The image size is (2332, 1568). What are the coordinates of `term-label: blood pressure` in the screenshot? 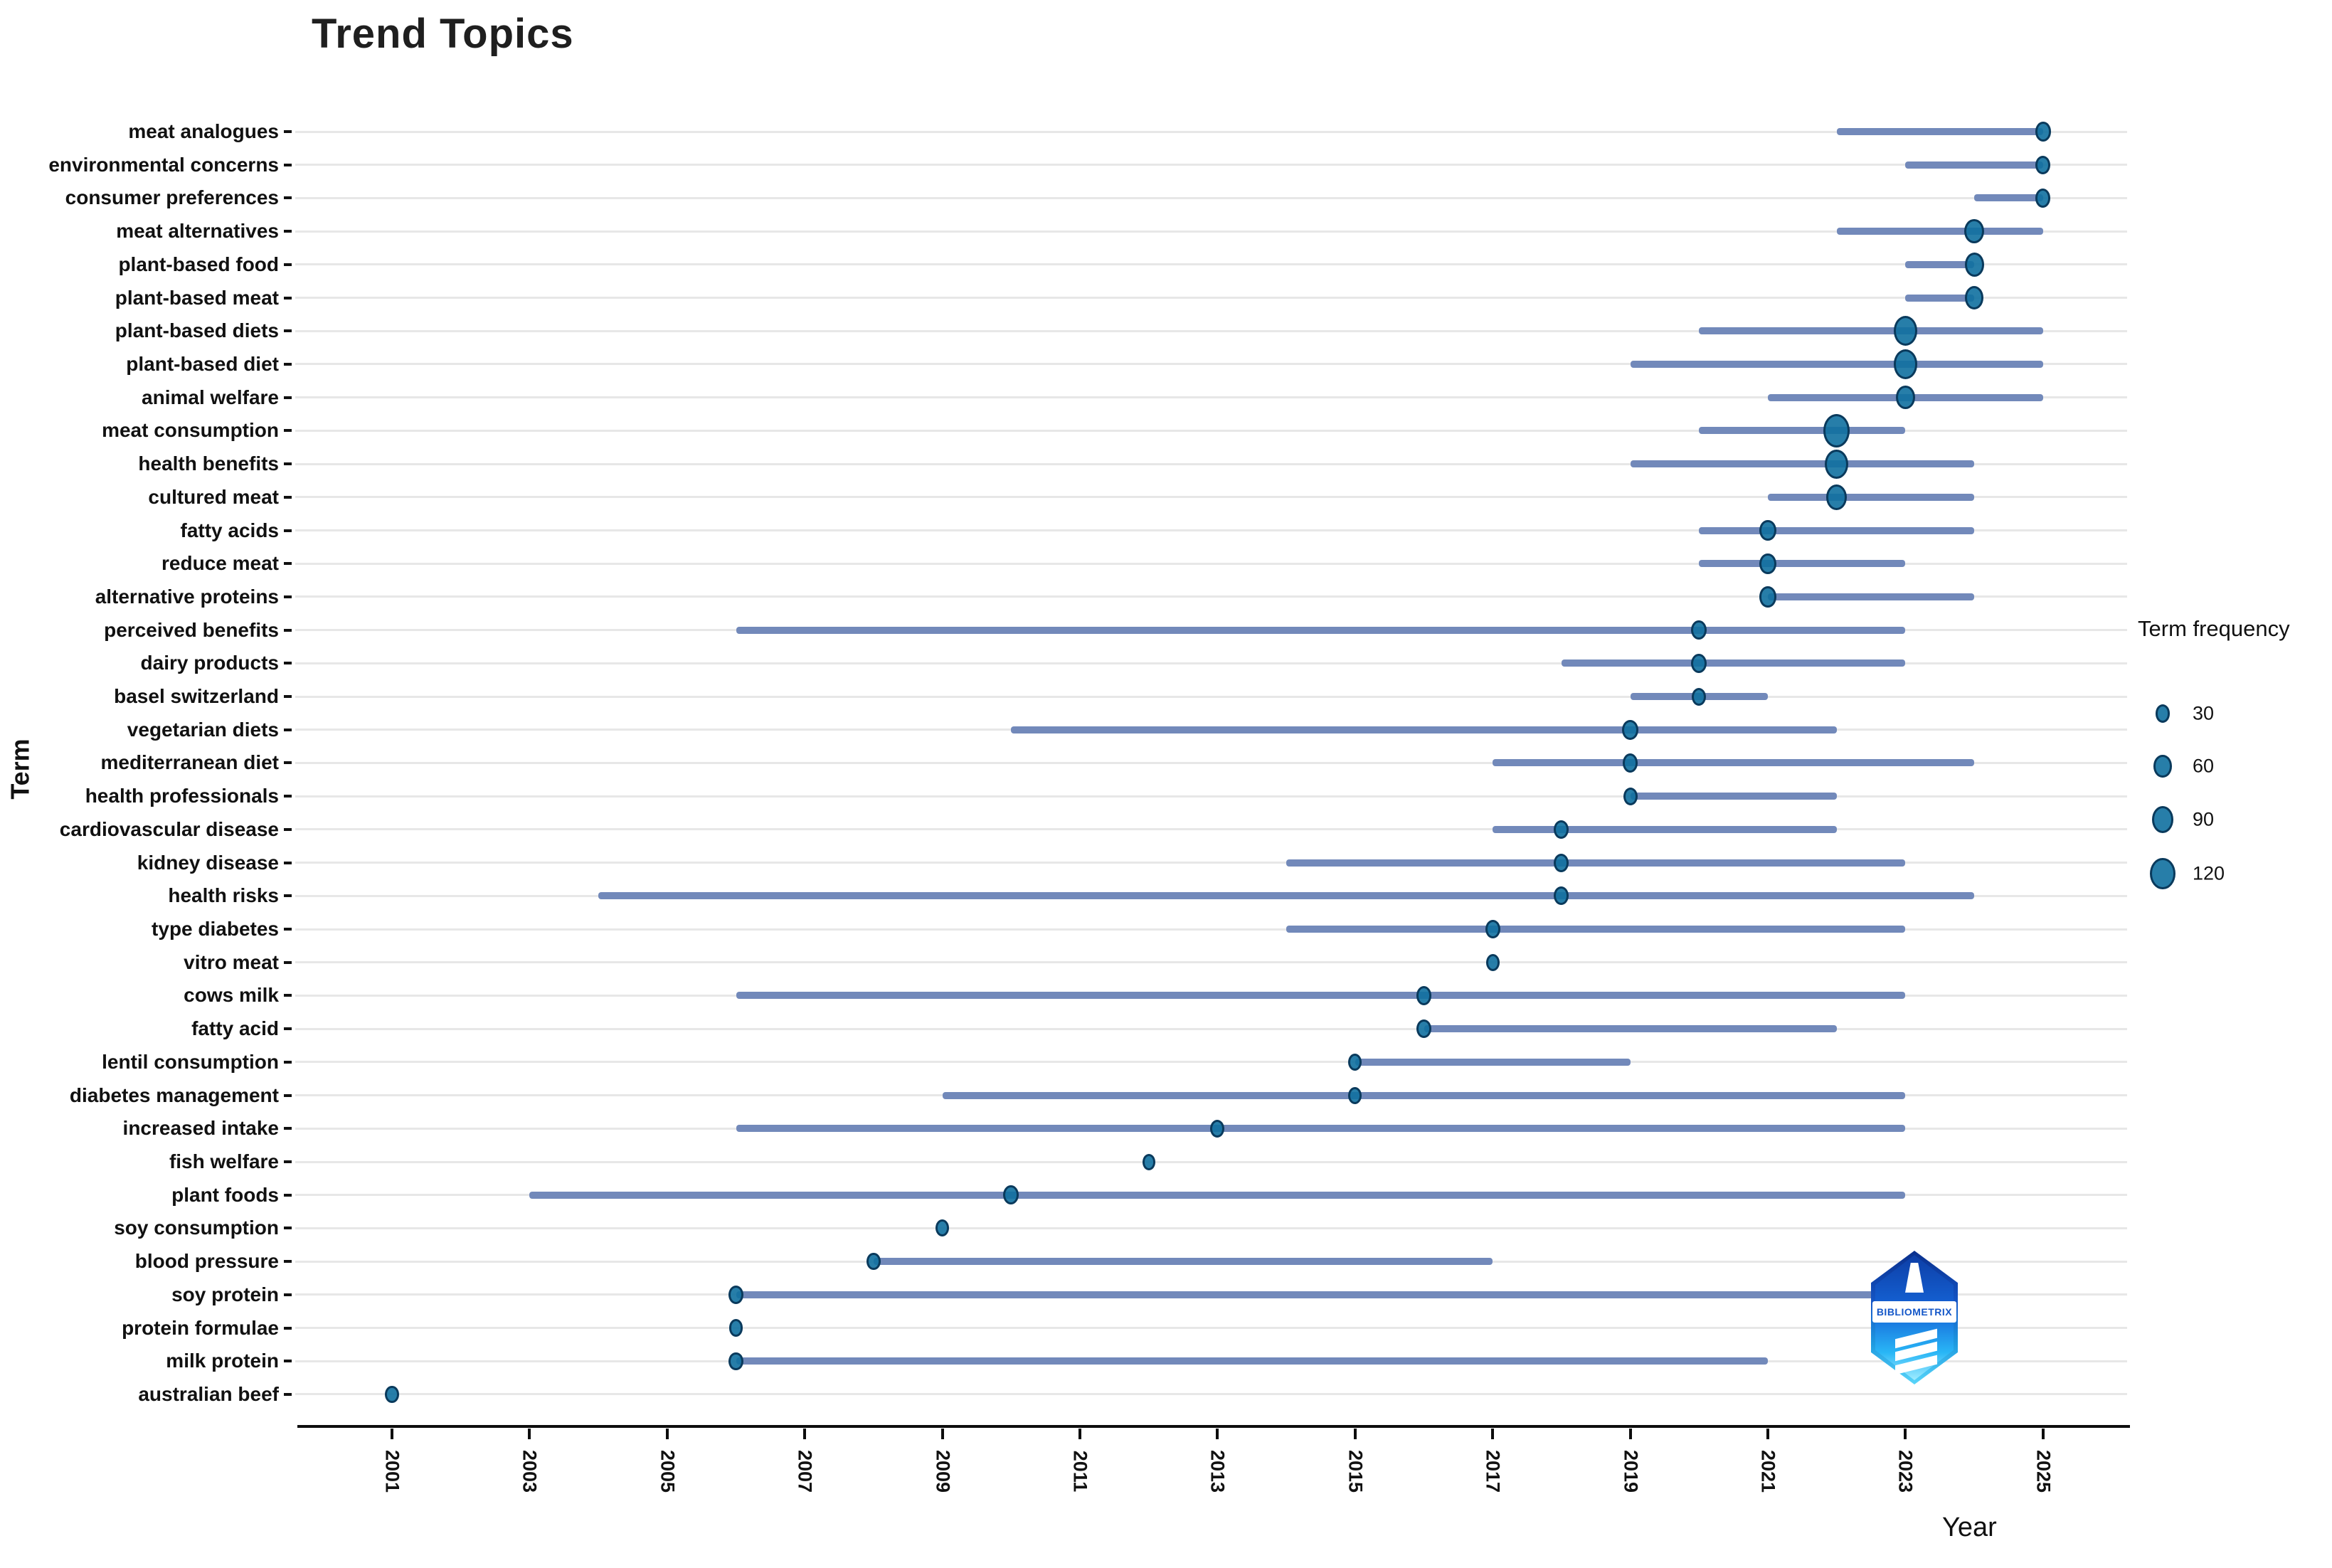 It's located at (206, 1261).